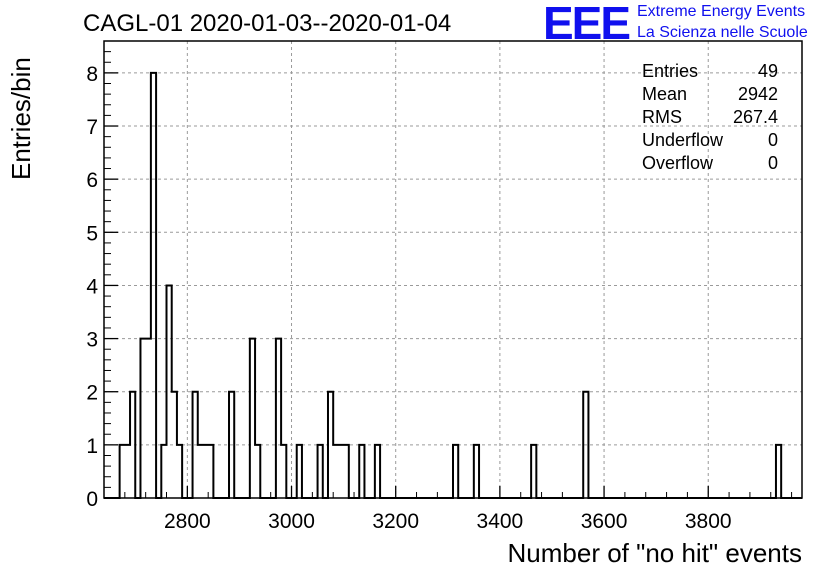  Describe the element at coordinates (758, 94) in the screenshot. I see `stats-value: 2942` at that location.